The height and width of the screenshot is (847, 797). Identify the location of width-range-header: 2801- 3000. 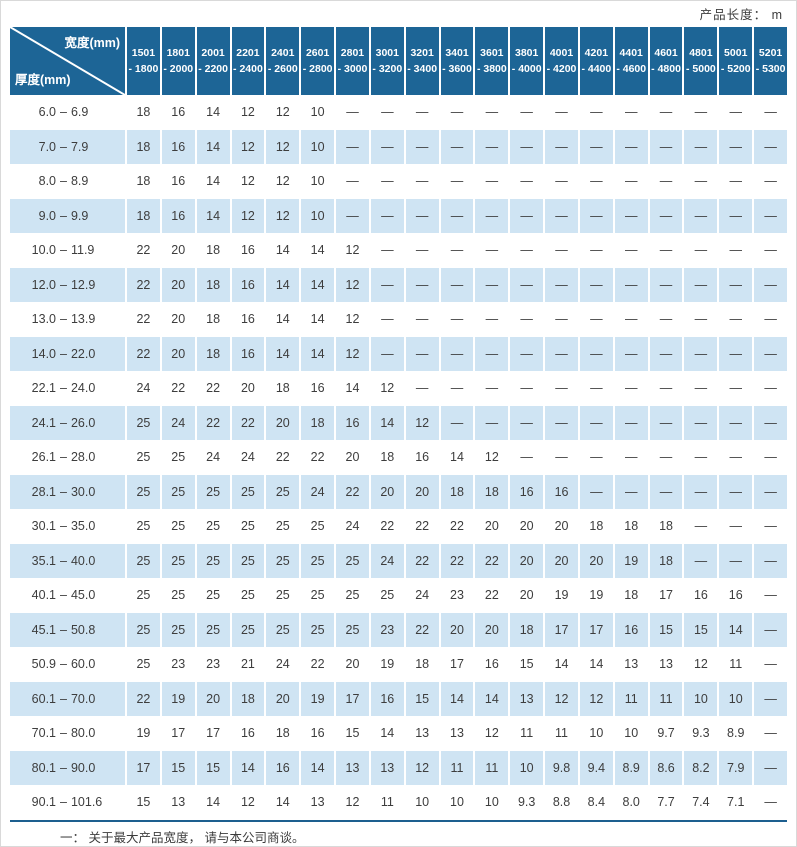
(352, 61).